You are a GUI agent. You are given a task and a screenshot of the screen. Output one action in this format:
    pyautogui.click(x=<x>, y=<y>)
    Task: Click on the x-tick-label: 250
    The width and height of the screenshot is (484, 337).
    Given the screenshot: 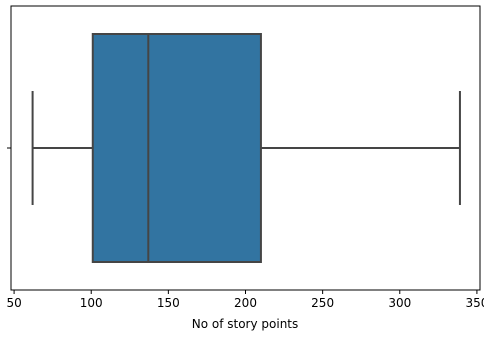 What is the action you would take?
    pyautogui.click(x=322, y=303)
    